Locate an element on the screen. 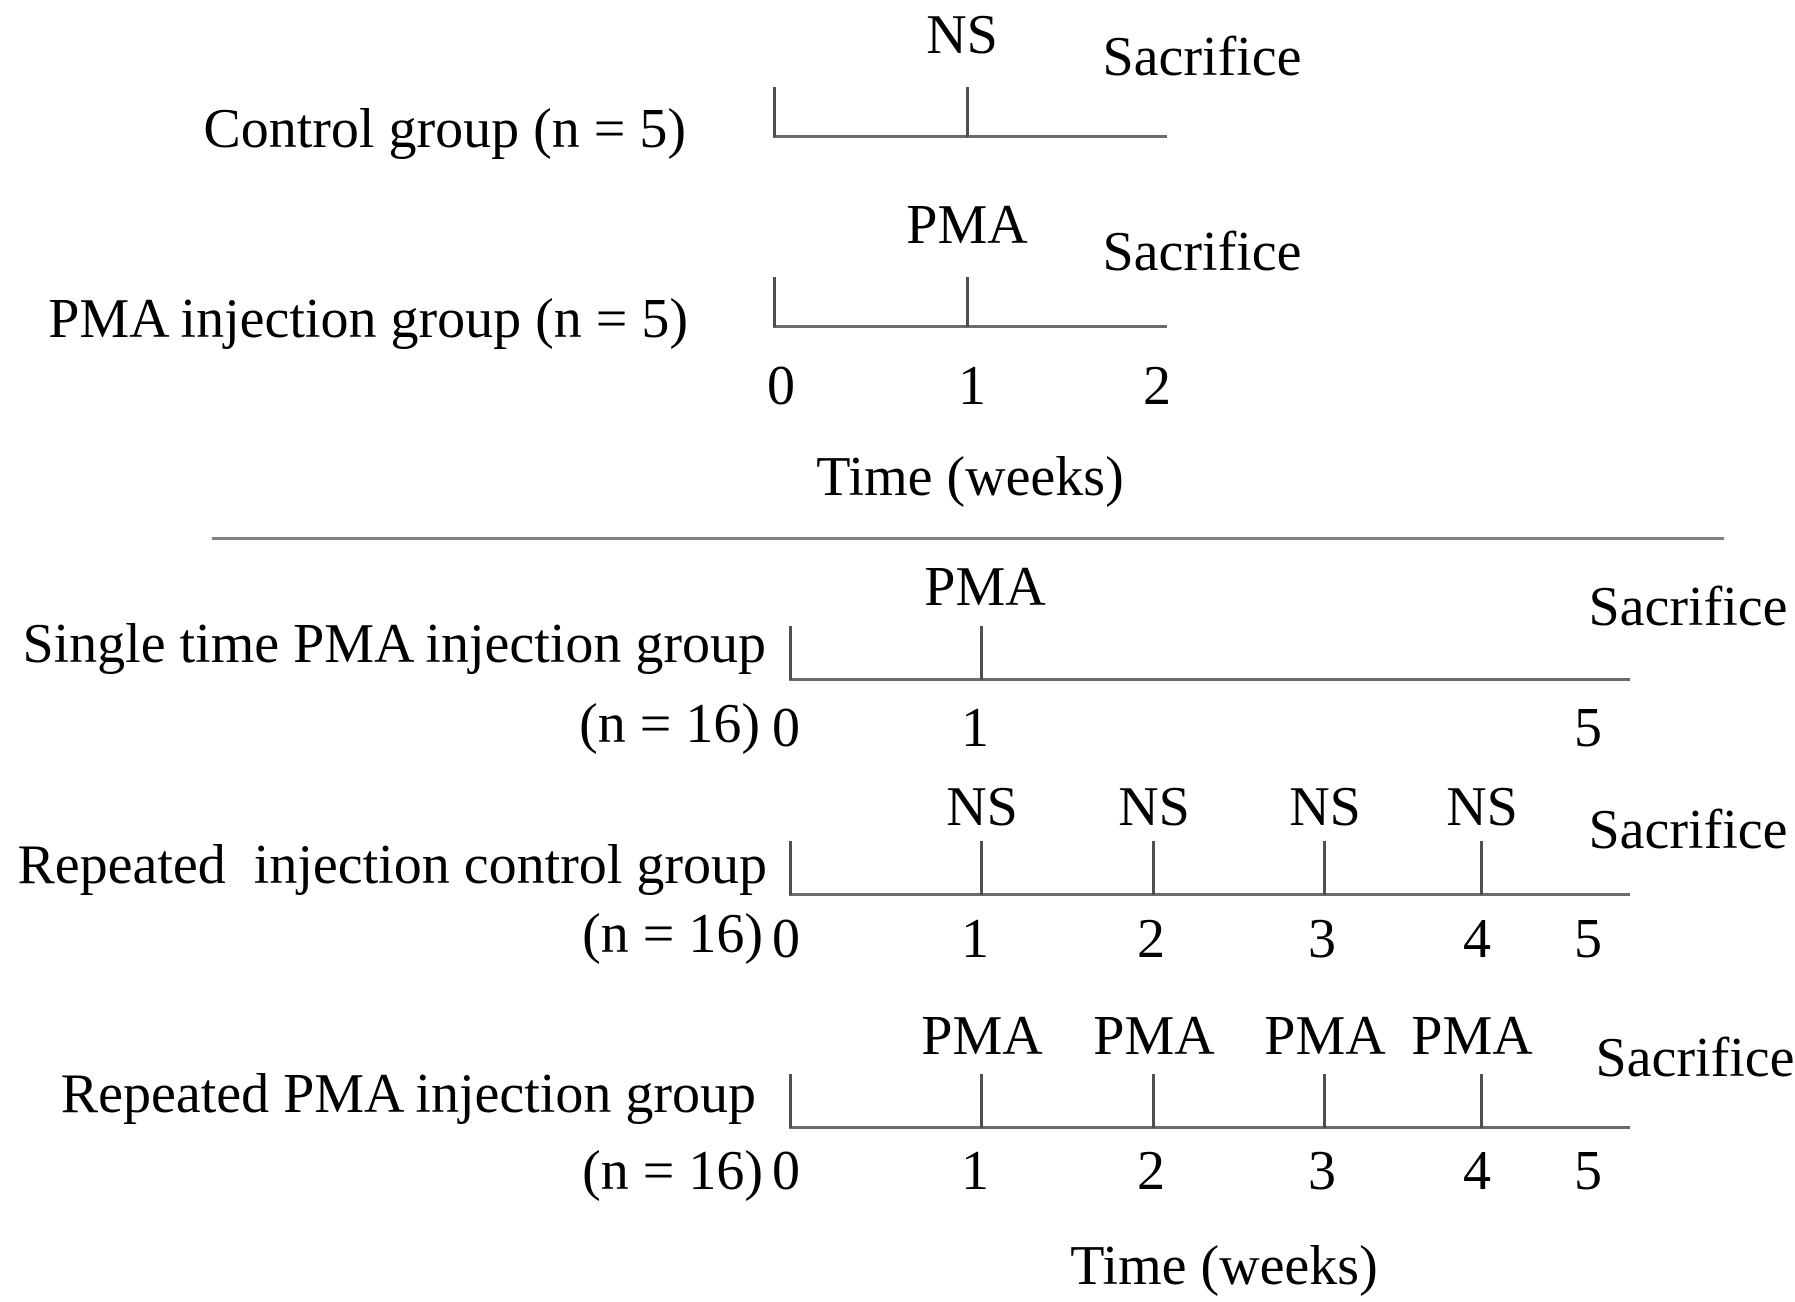 The image size is (1795, 1302). repeated-control-event-ns-week3-label: NS is located at coordinates (1325, 807).